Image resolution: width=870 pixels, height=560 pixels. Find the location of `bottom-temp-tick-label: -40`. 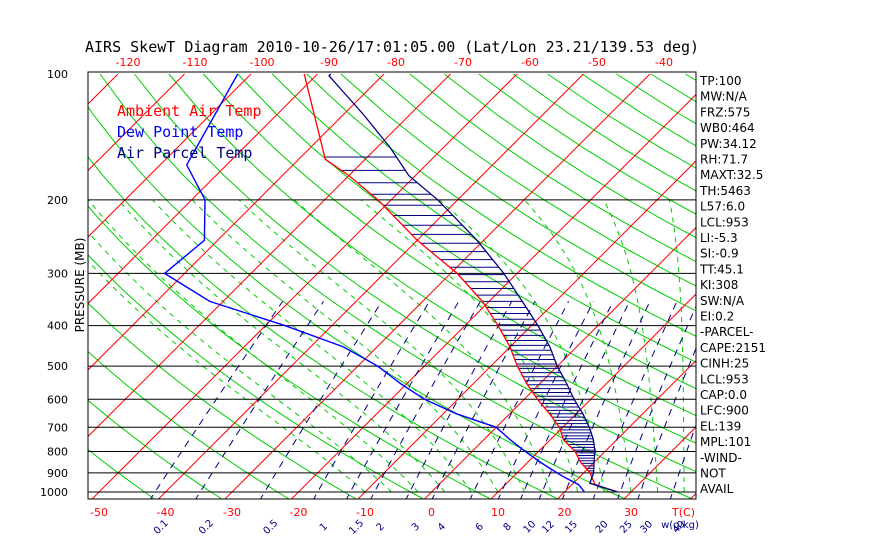

bottom-temp-tick-label: -40 is located at coordinates (166, 512).